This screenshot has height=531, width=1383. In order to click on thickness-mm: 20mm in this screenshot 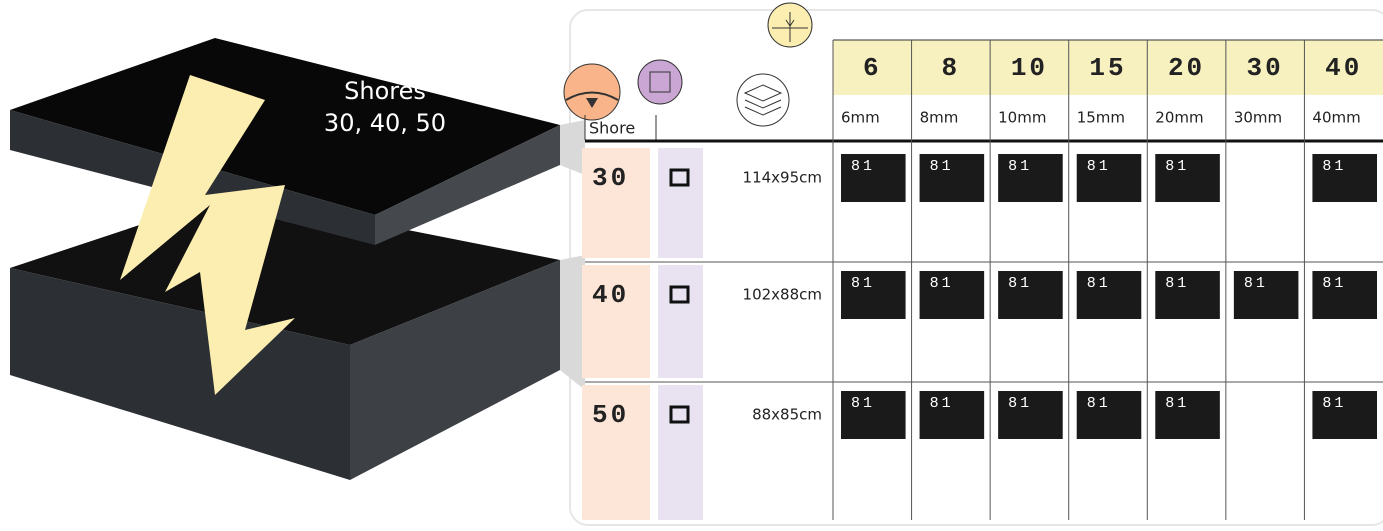, I will do `click(1179, 118)`.